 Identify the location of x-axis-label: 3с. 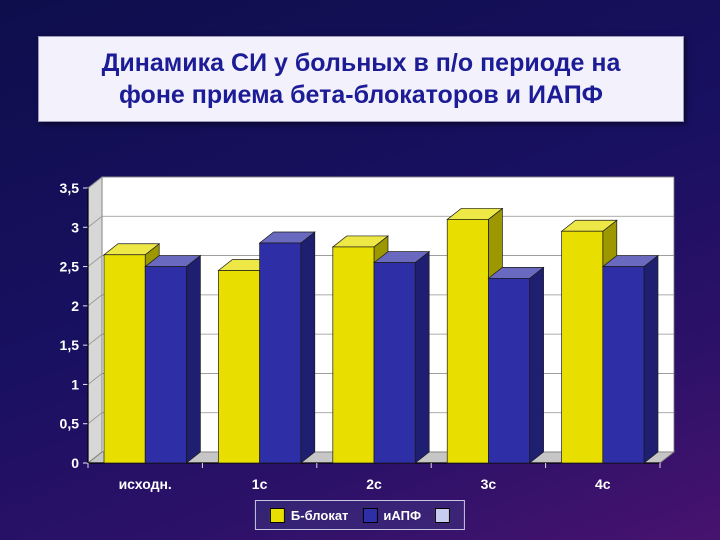
(489, 484).